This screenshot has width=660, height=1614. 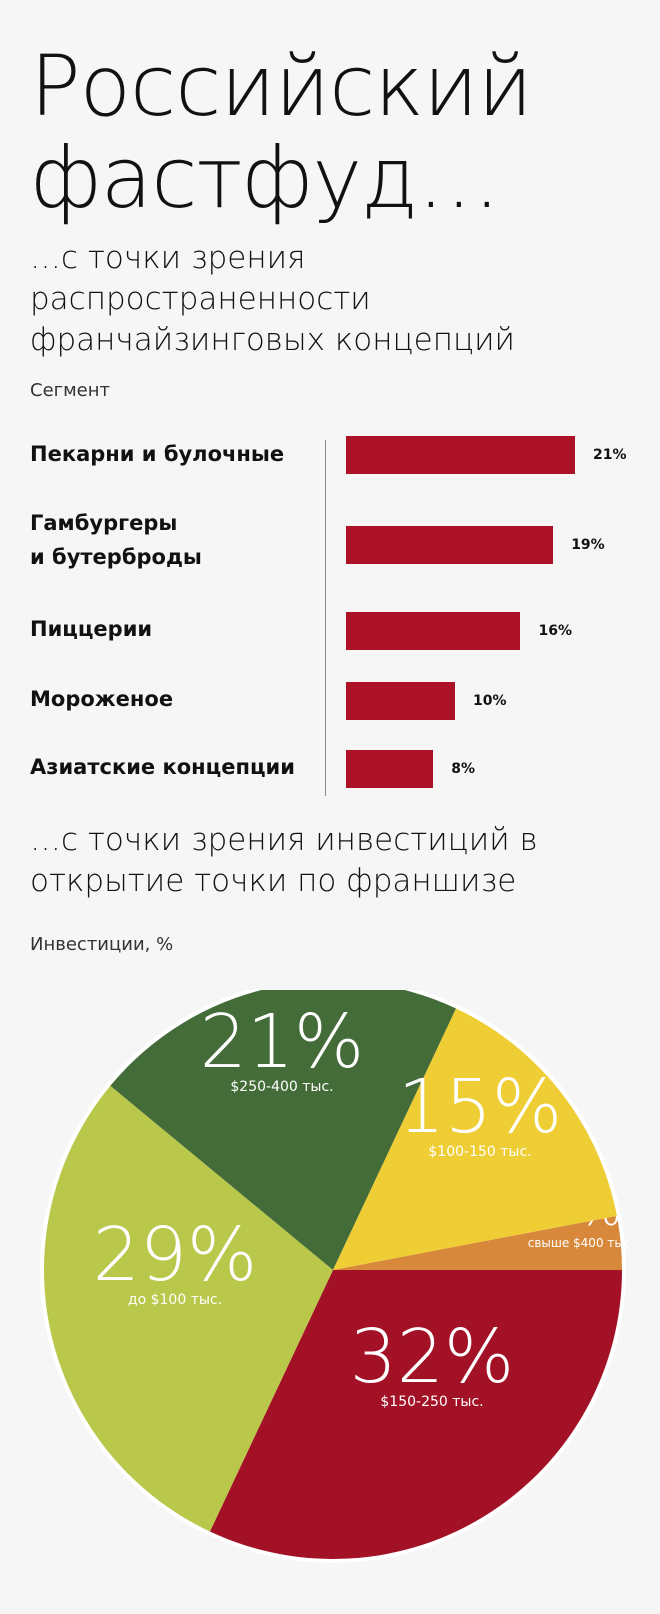 I want to click on pie-category-label: $150-250 тыс., so click(x=431, y=1402).